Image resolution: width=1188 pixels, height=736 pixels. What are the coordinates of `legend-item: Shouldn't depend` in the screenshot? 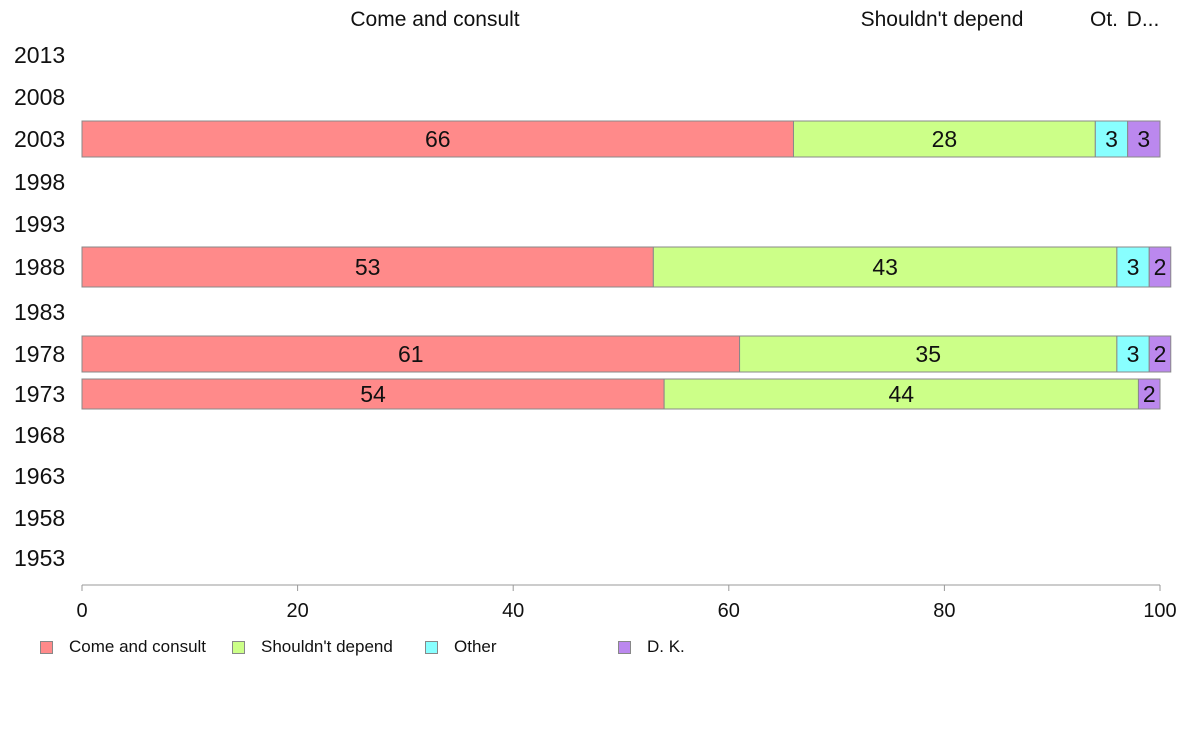 It's located at (312, 647).